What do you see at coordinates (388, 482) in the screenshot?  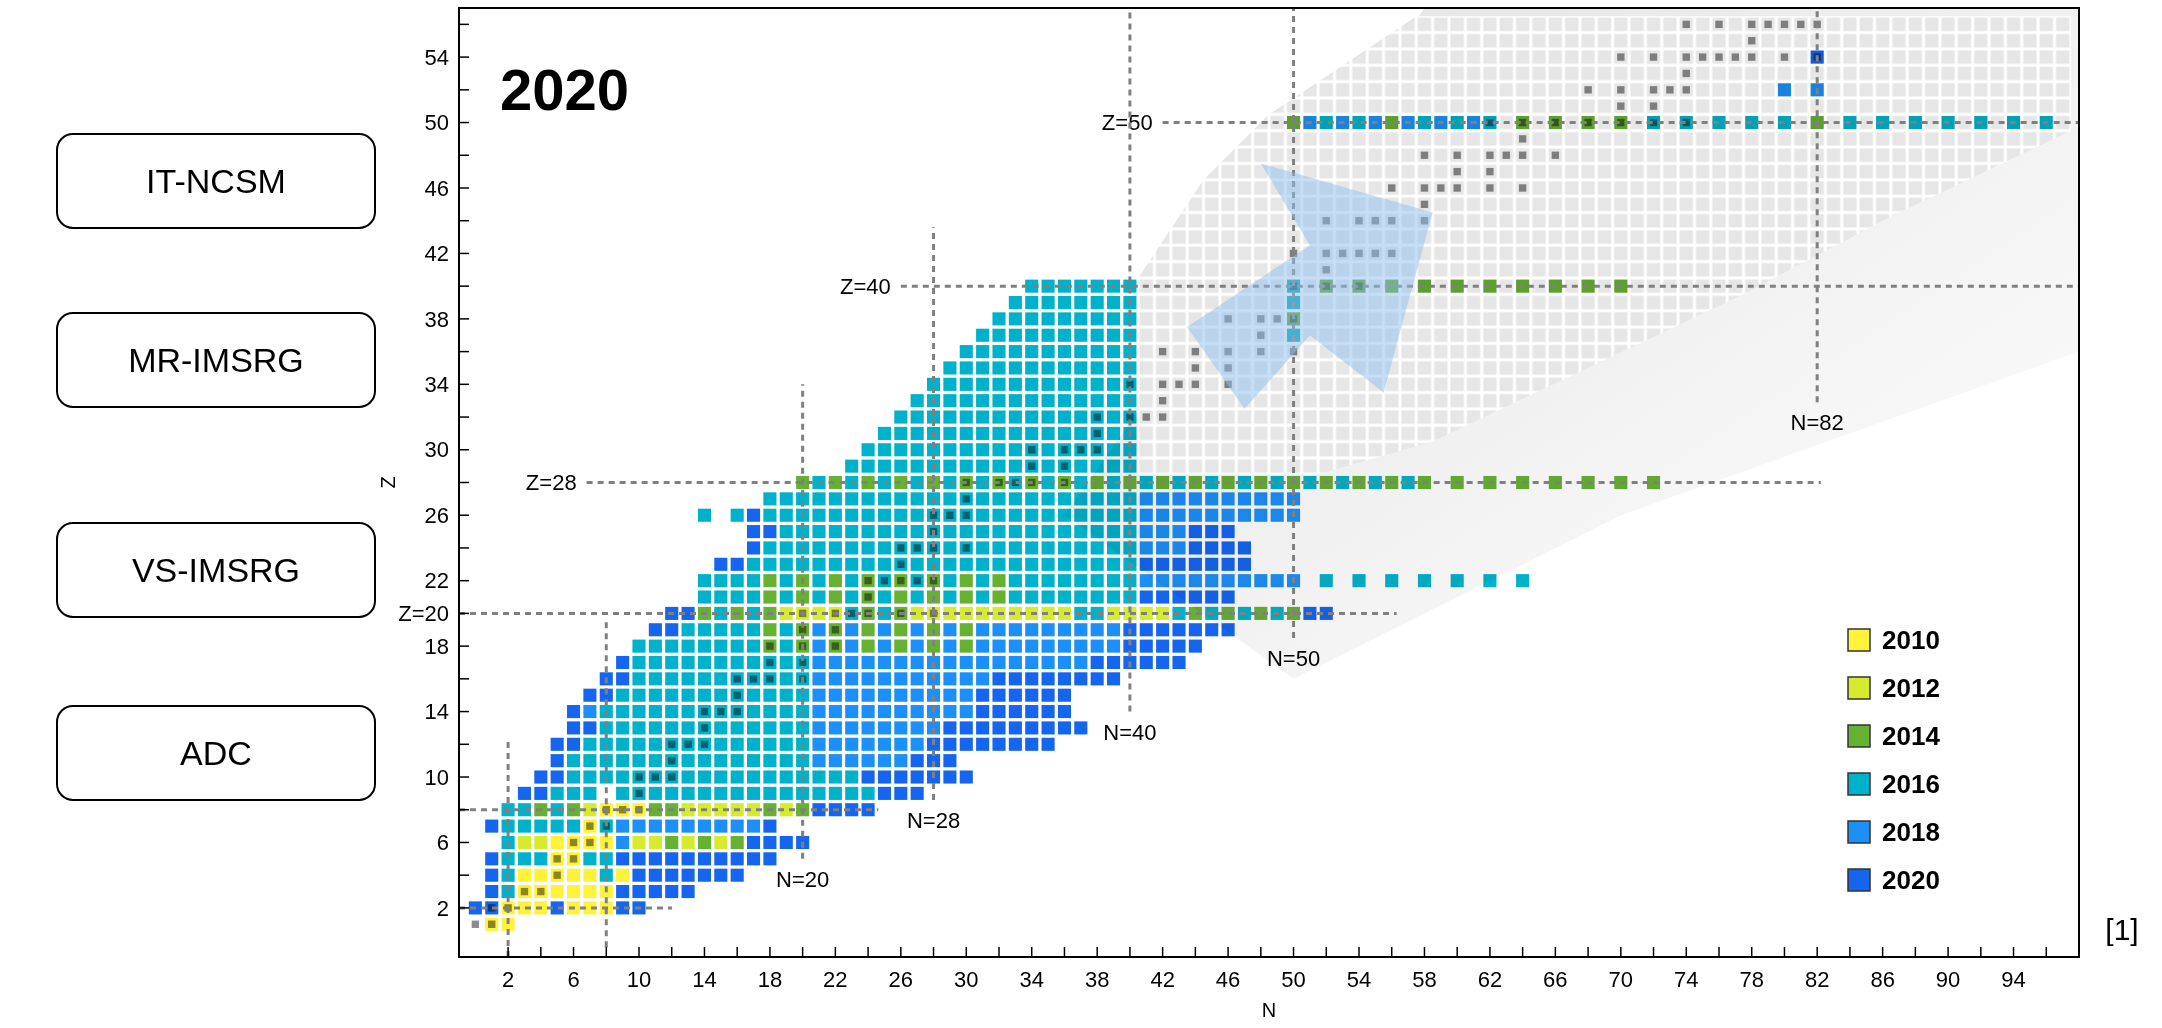 I see `y-axis-title: Z` at bounding box center [388, 482].